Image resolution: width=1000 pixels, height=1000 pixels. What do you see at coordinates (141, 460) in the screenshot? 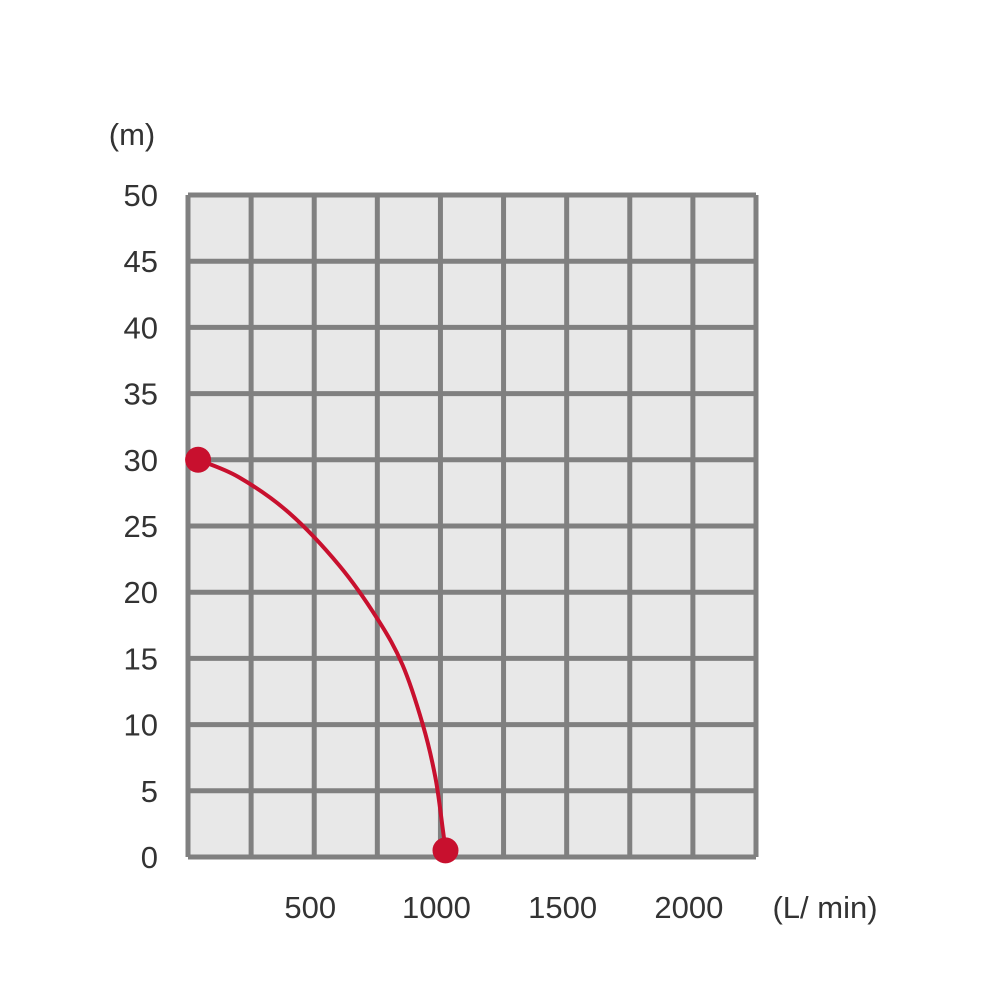
I see `y-tick-label: 30` at bounding box center [141, 460].